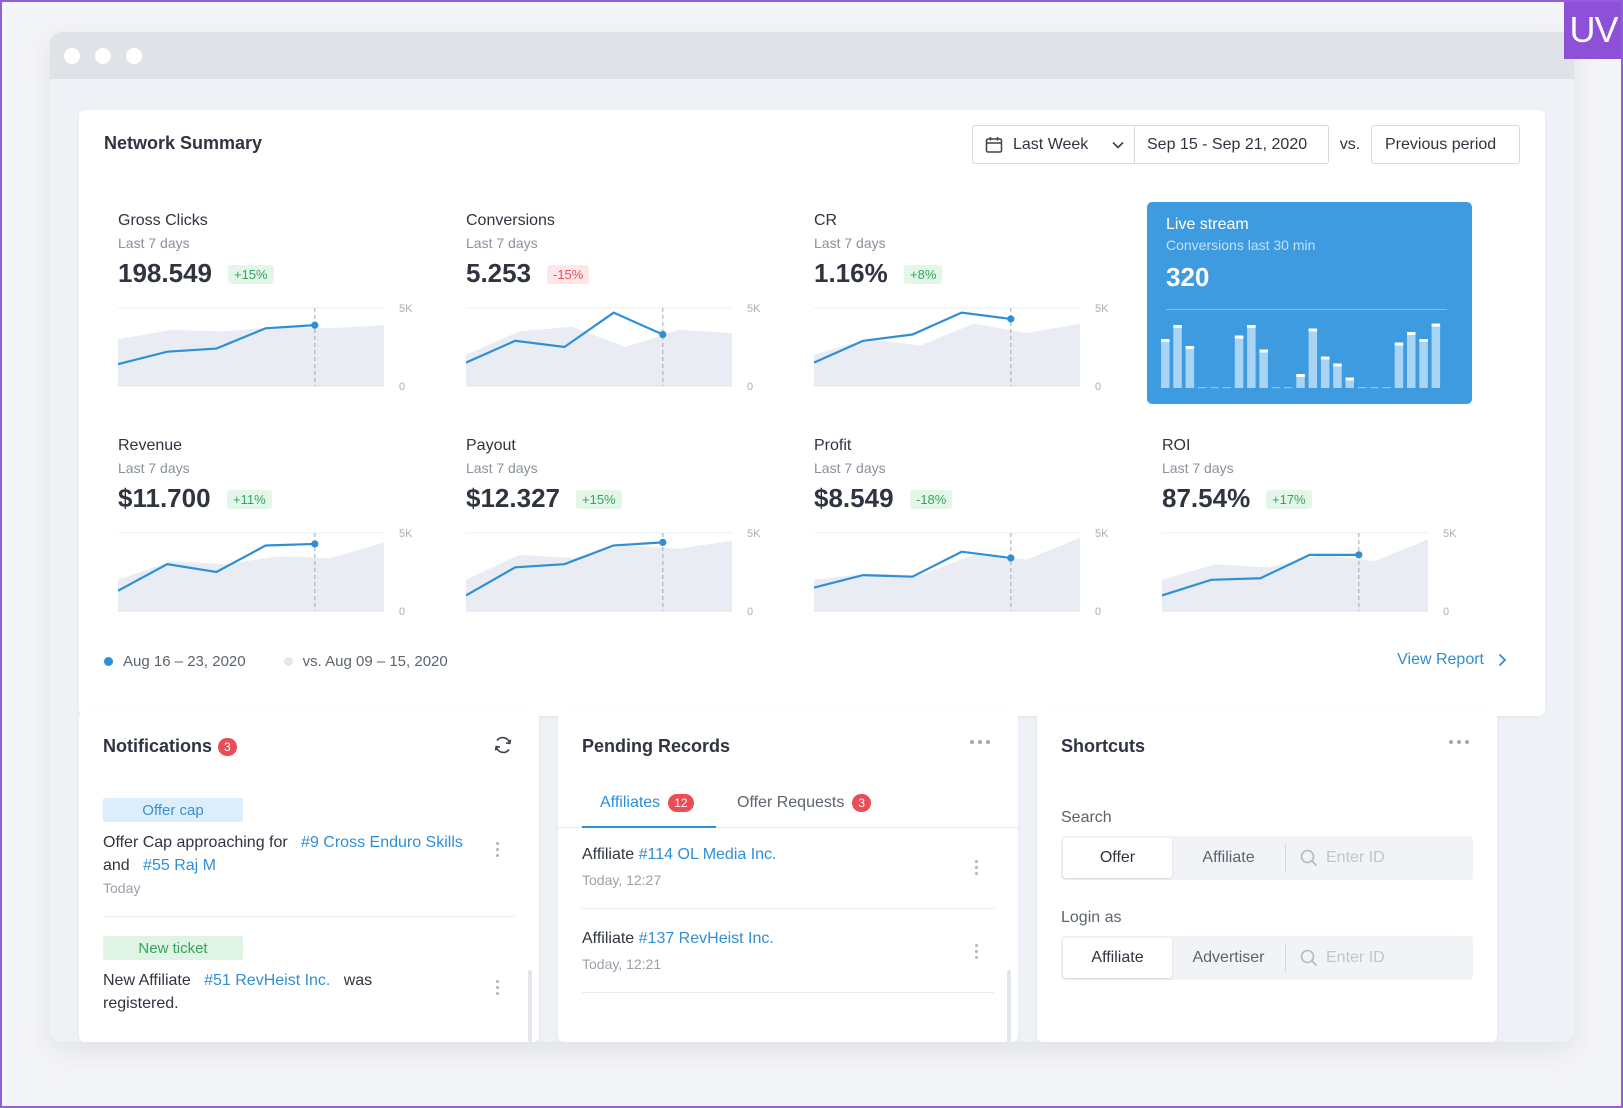 Image resolution: width=1623 pixels, height=1108 pixels. Describe the element at coordinates (1117, 858) in the screenshot. I see `search-offer-option: Offer` at that location.